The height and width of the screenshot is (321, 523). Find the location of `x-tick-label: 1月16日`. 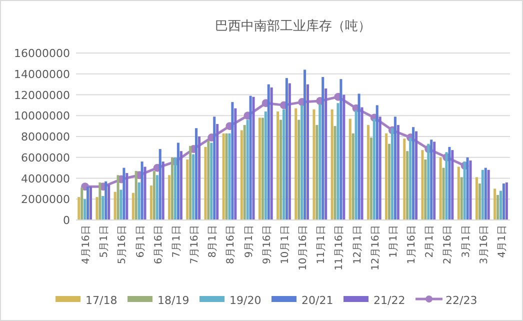

x-tick-label: 1月16日 is located at coordinates (412, 244).